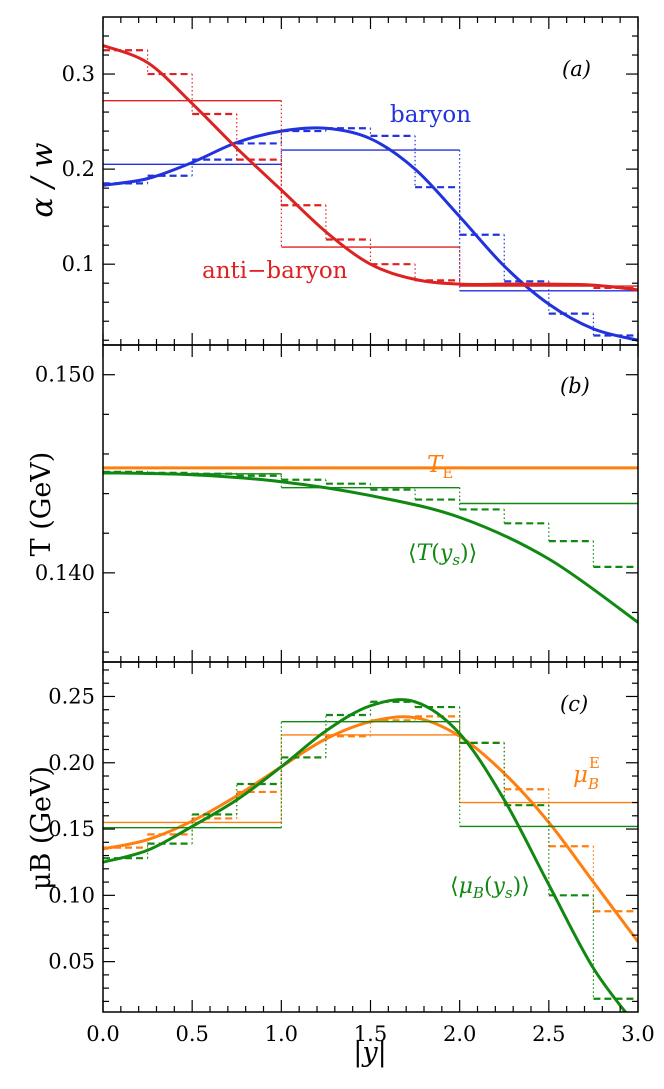 Image resolution: width=664 pixels, height=1089 pixels. Describe the element at coordinates (191, 1034) in the screenshot. I see `x-tick-label: 0.5` at that location.